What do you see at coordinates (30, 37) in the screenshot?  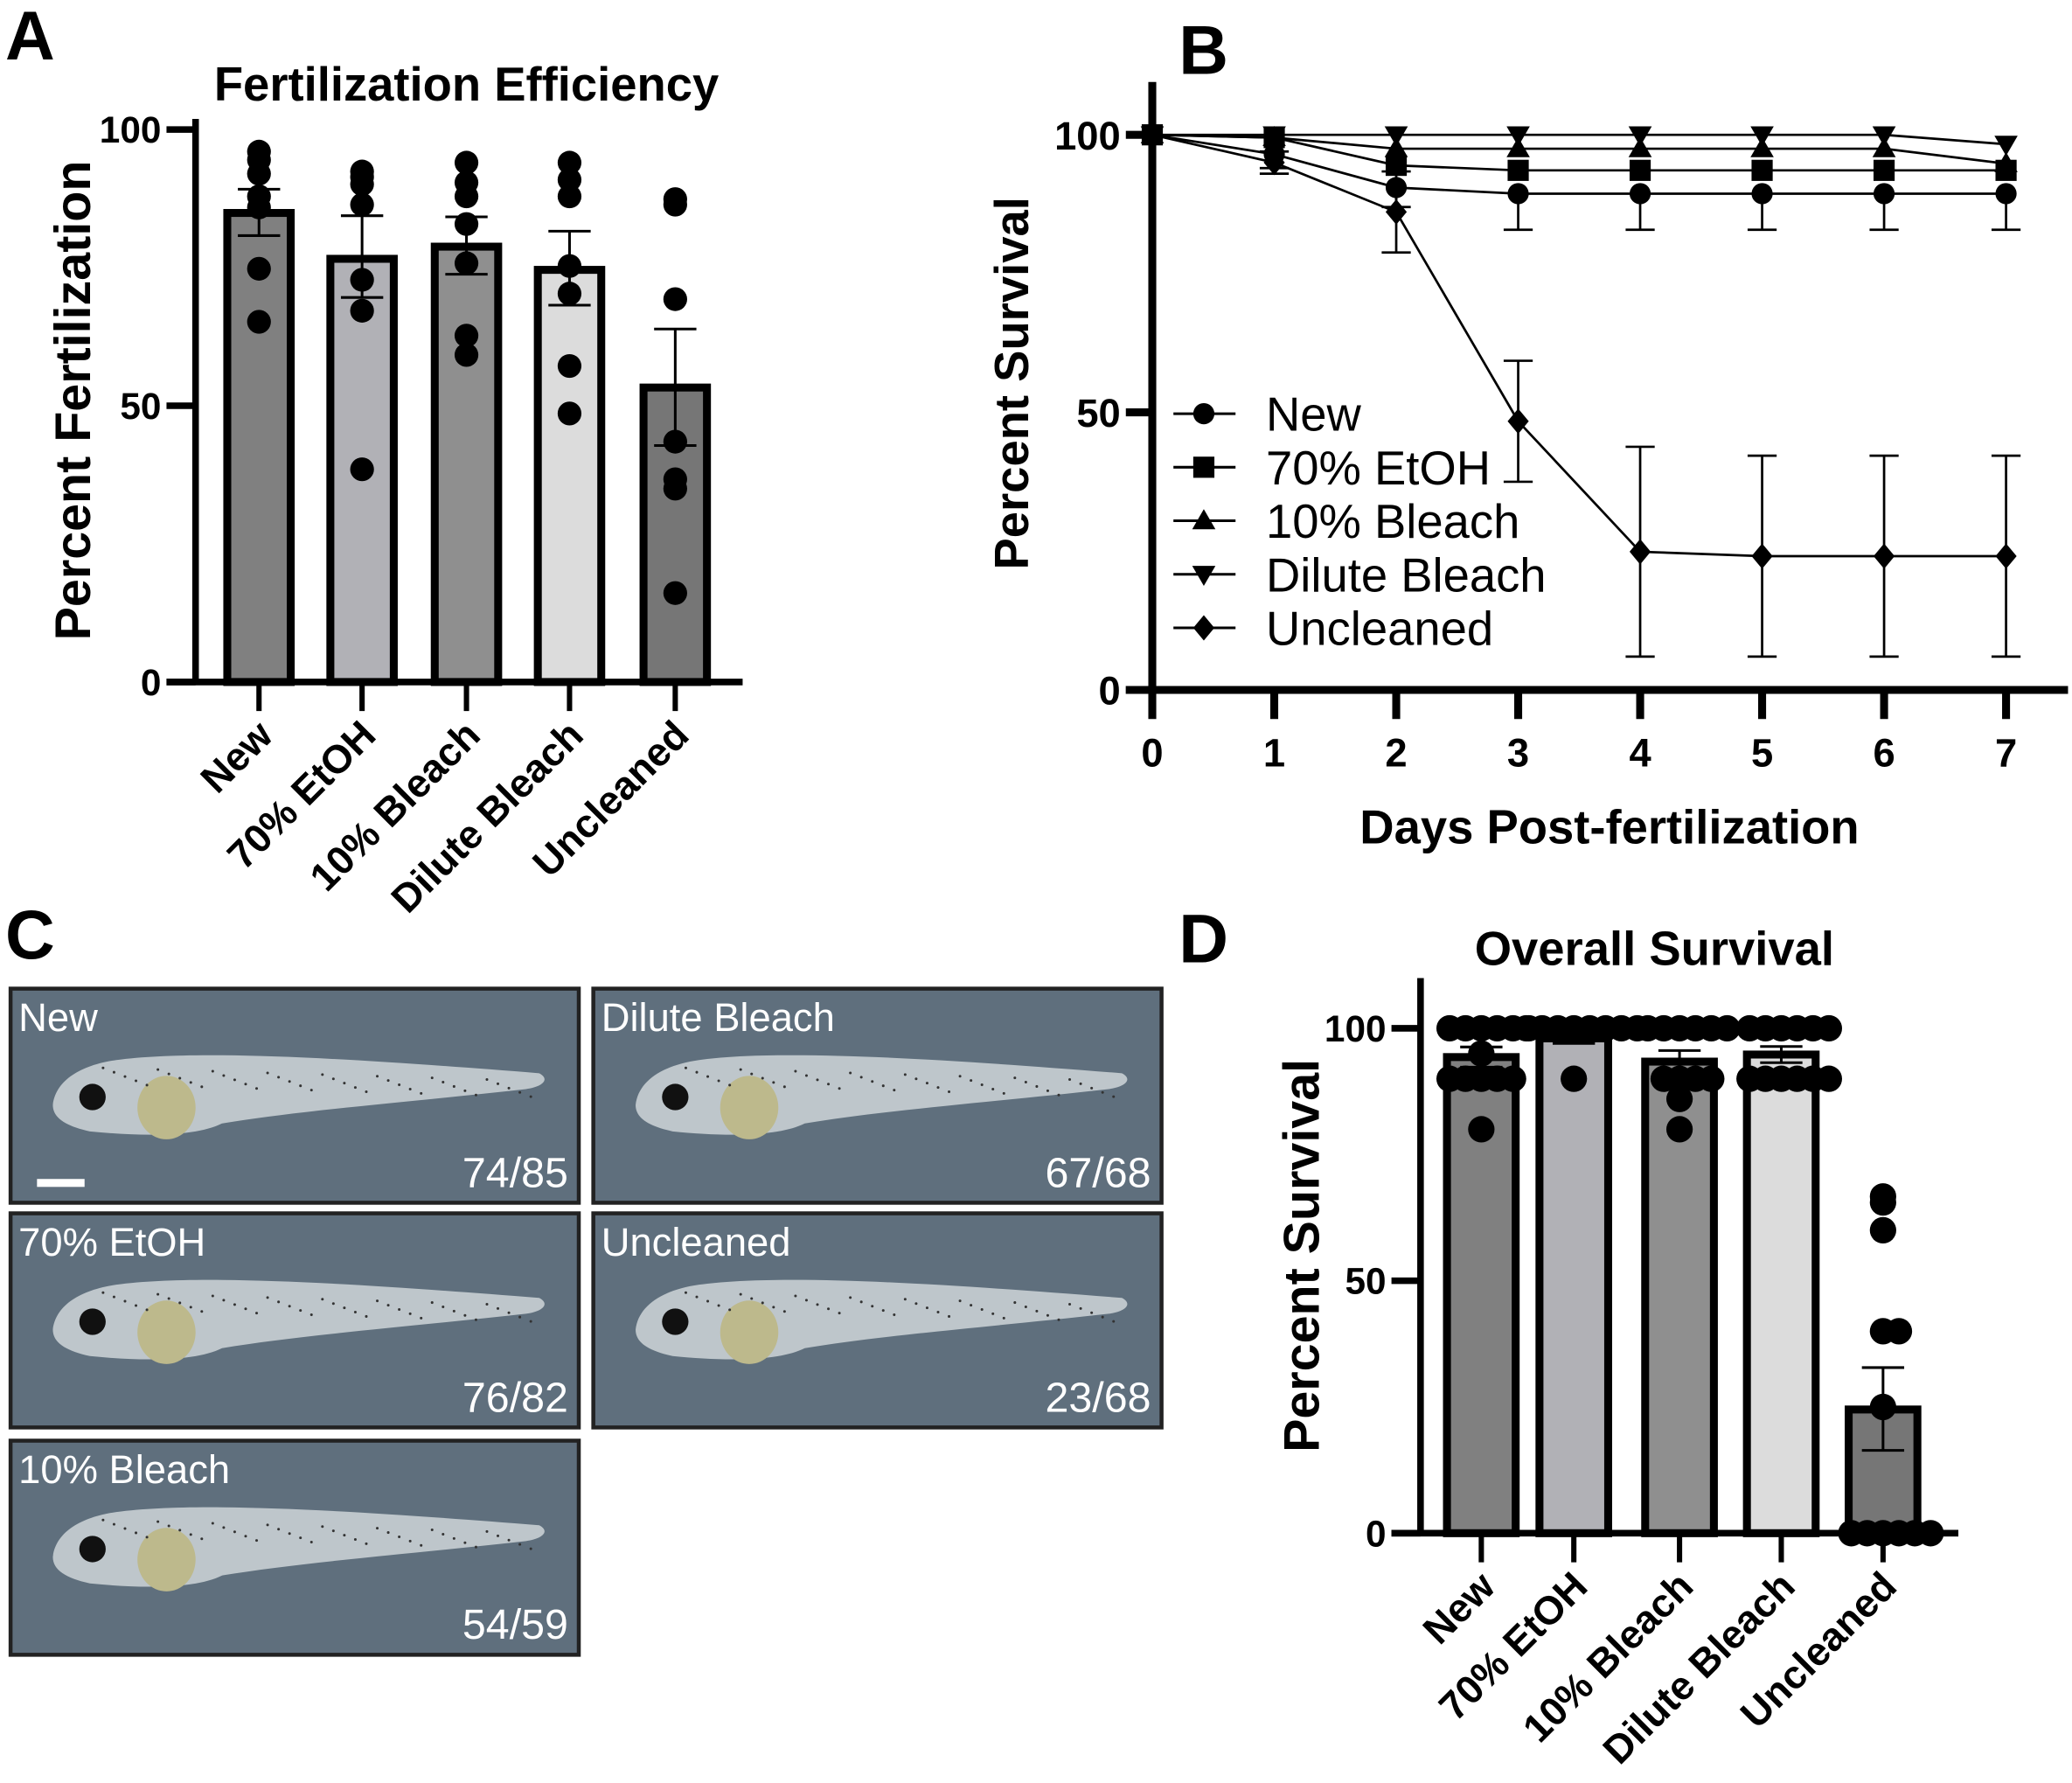 I see `panel-letter-a: A` at bounding box center [30, 37].